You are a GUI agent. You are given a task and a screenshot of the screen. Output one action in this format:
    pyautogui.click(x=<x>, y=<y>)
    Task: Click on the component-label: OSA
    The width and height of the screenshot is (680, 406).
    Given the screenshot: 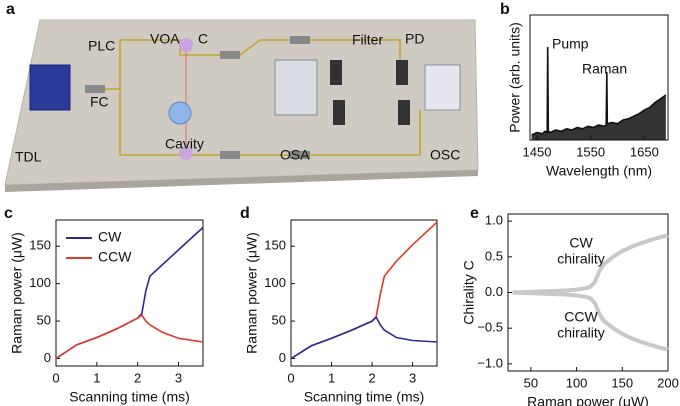 What is the action you would take?
    pyautogui.click(x=295, y=155)
    